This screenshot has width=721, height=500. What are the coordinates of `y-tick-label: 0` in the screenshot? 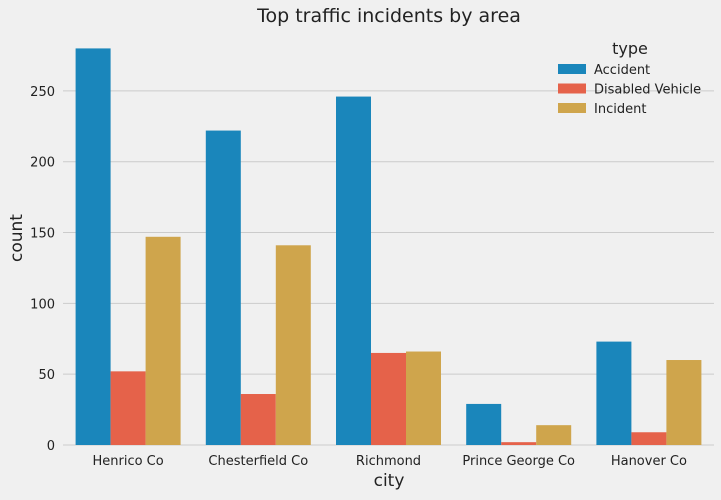 It's located at (51, 446).